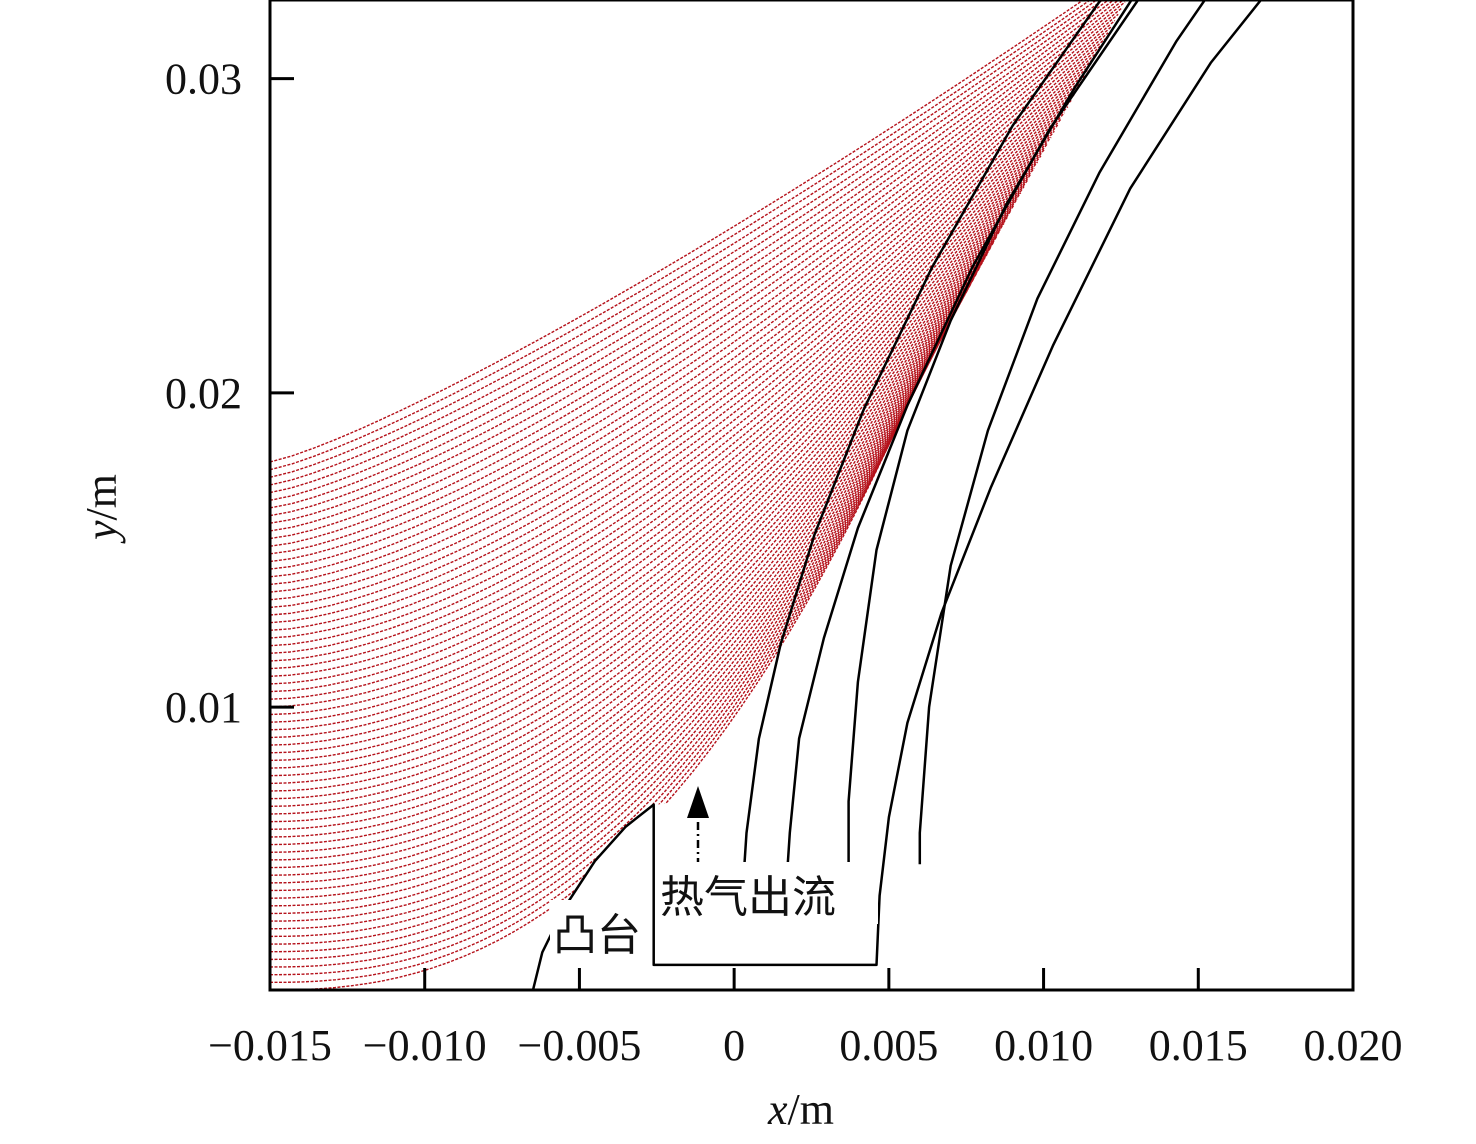 The image size is (1476, 1144). What do you see at coordinates (1198, 1045) in the screenshot?
I see `x-tick-label: 0.015` at bounding box center [1198, 1045].